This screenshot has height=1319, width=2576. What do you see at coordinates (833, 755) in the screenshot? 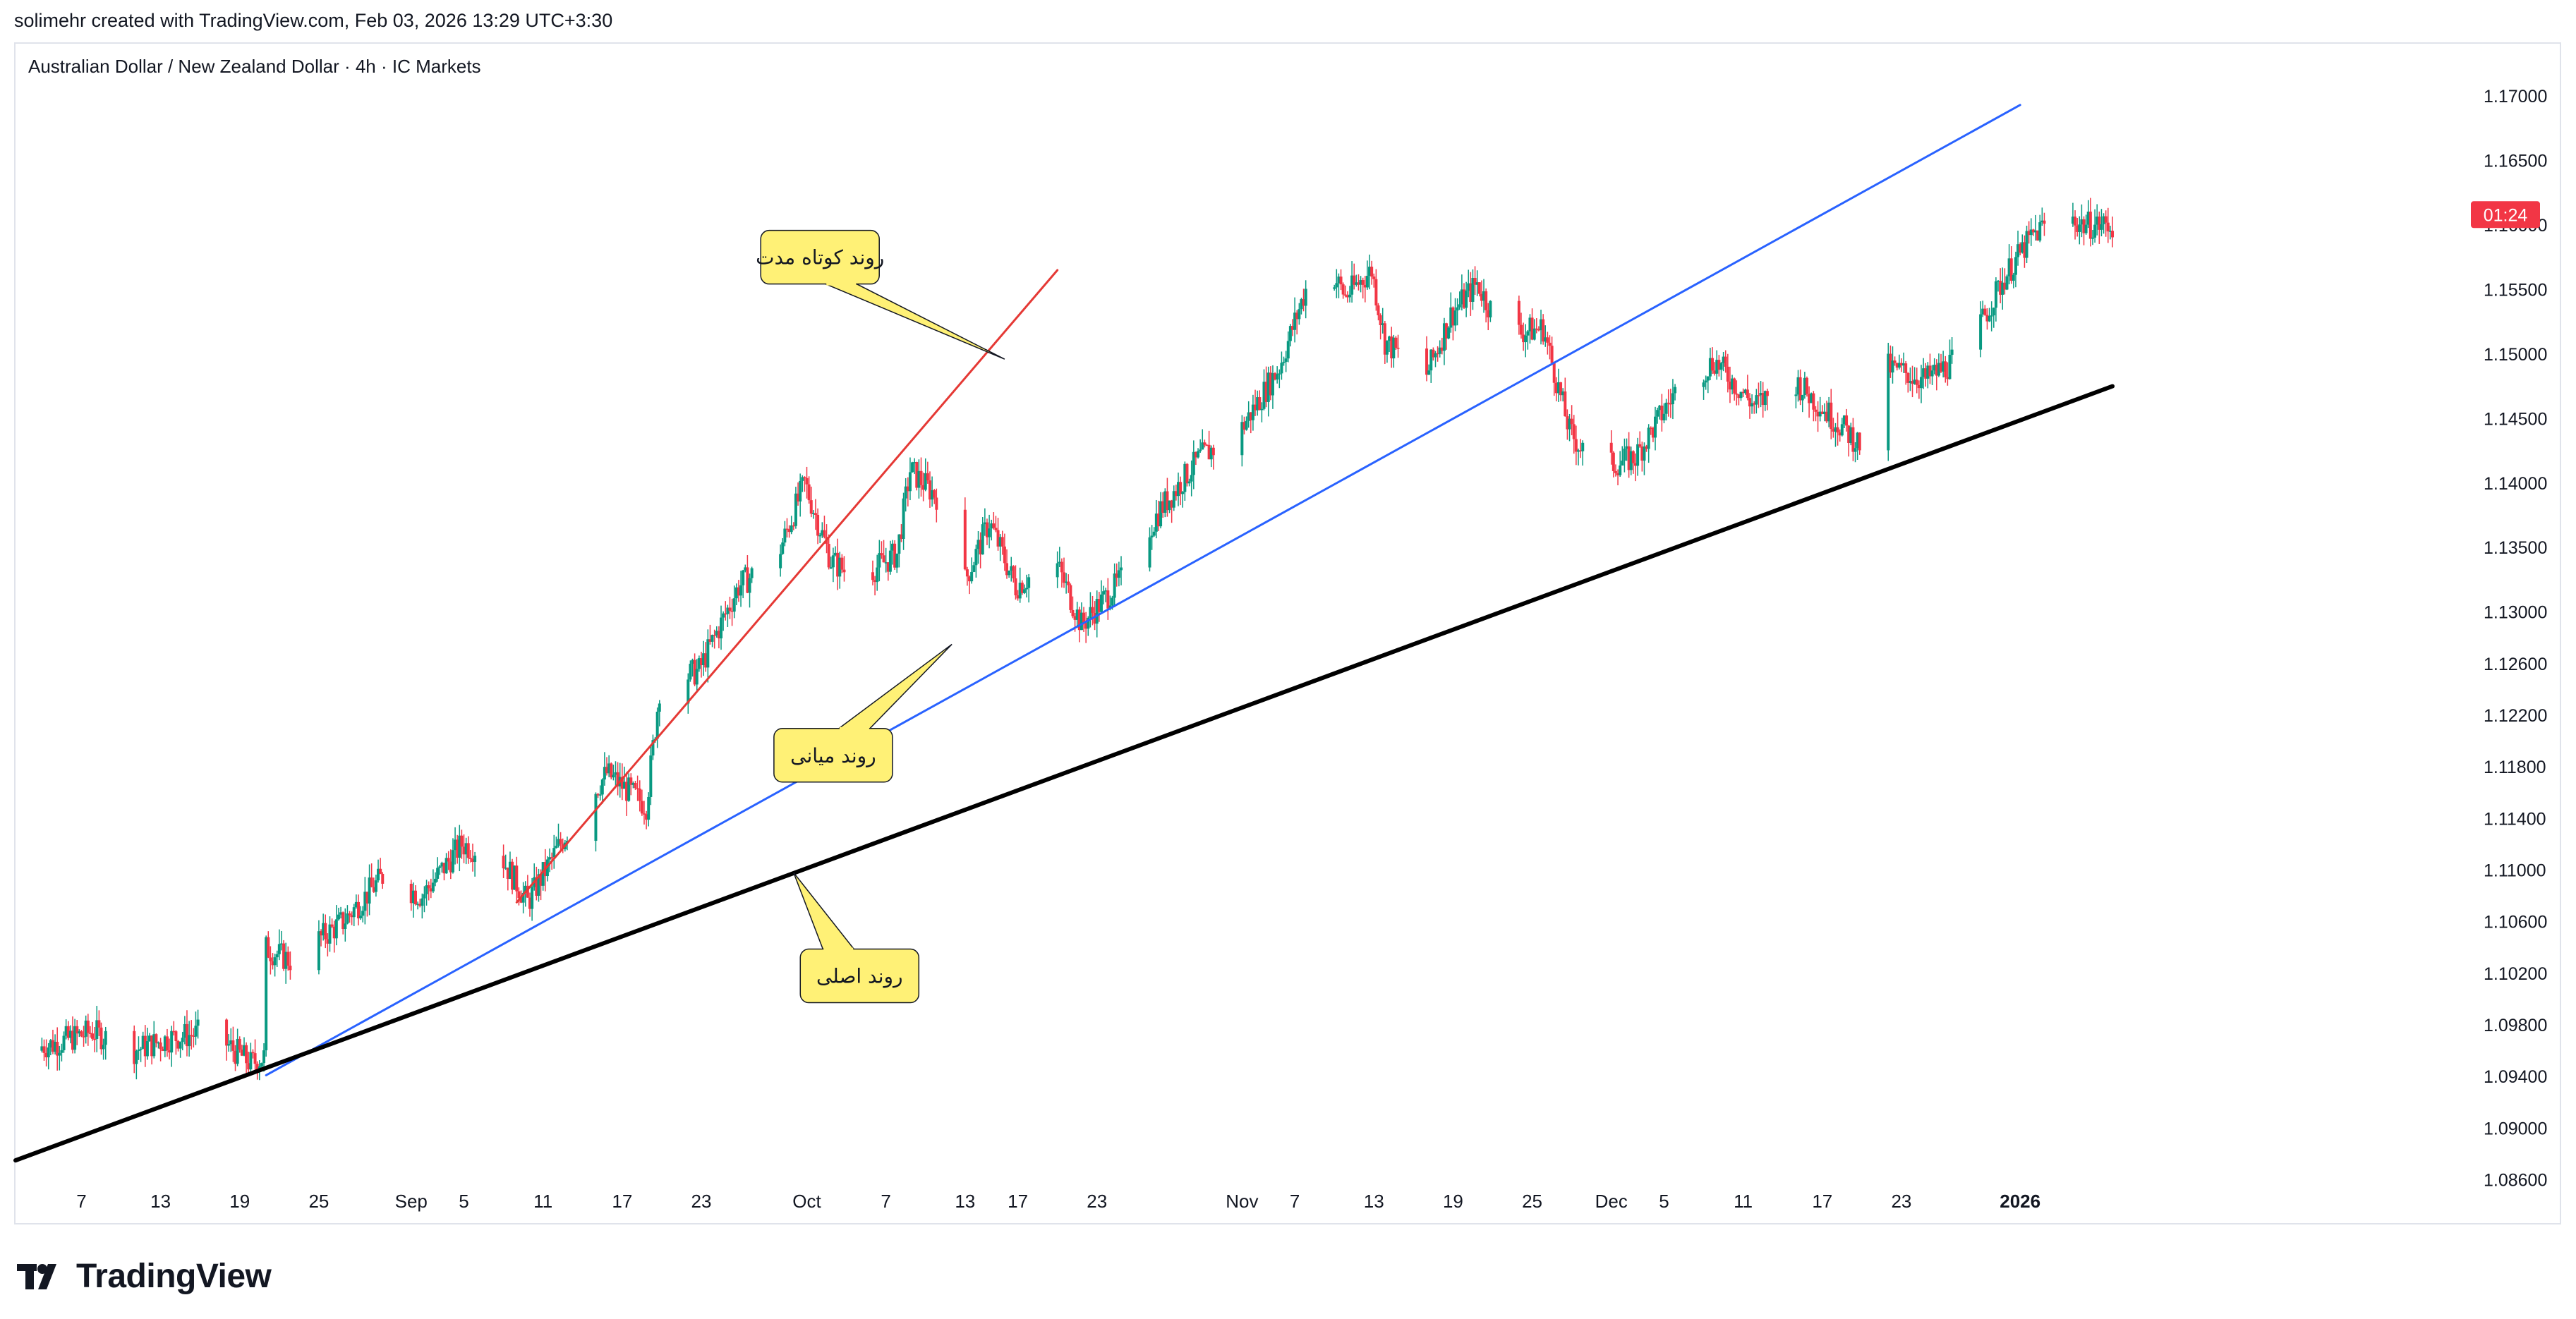
I see `callout-box` at bounding box center [833, 755].